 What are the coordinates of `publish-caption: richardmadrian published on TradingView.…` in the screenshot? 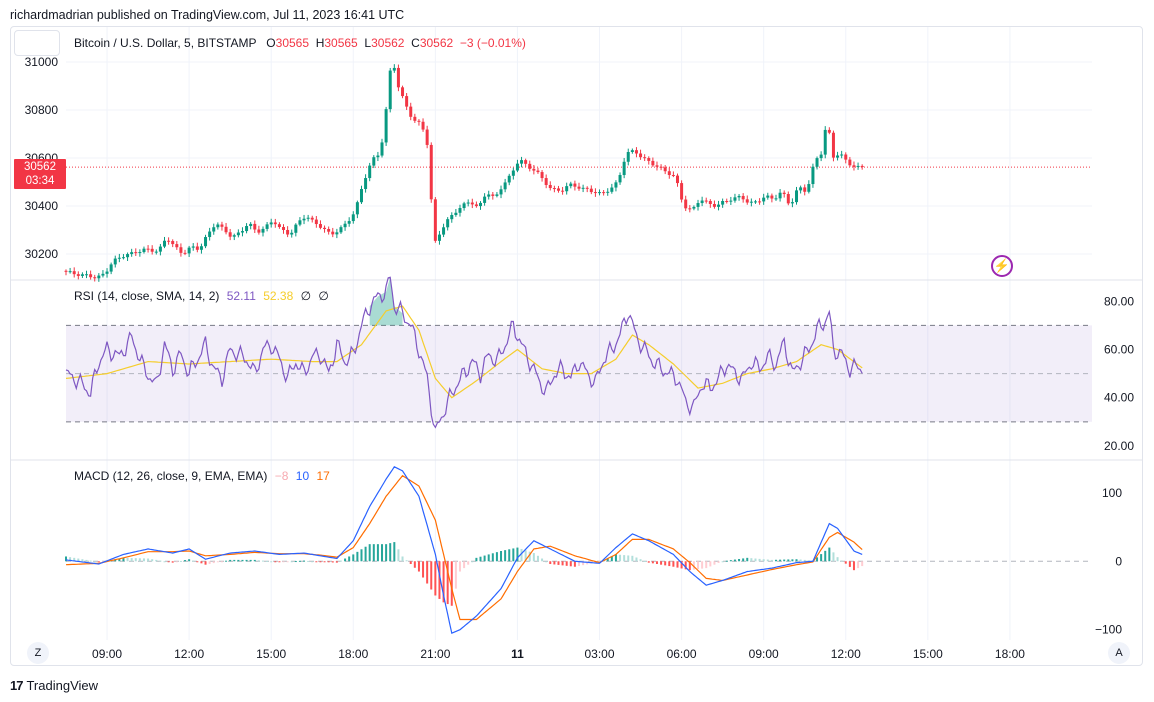 It's located at (207, 15).